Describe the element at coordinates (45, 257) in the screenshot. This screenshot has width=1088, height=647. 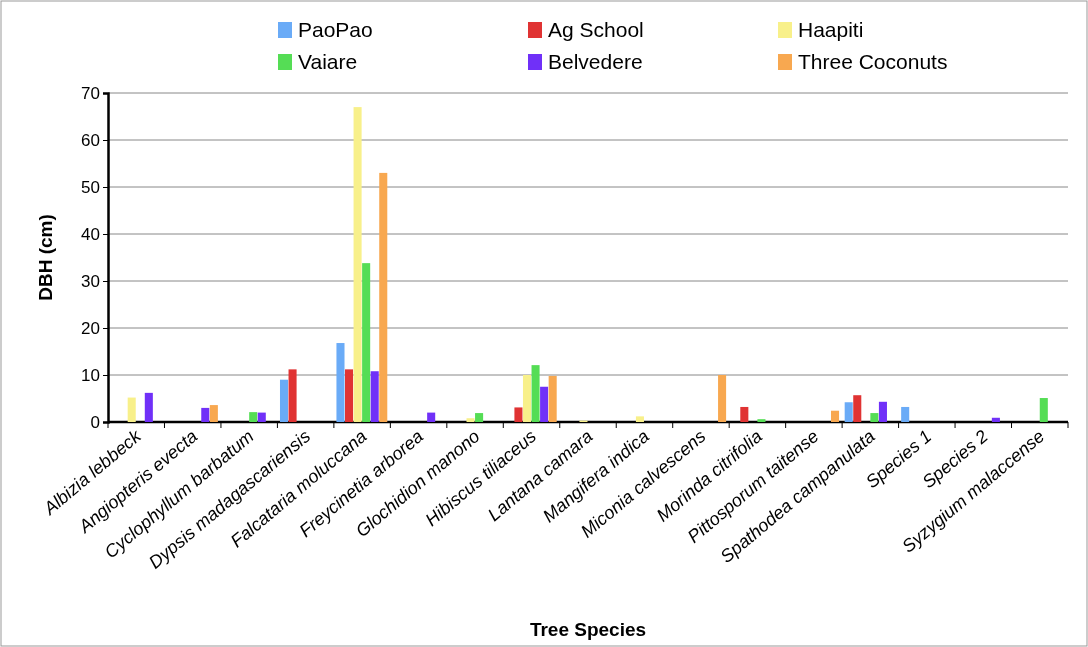
I see `y-axis-title: DBH (cm)` at that location.